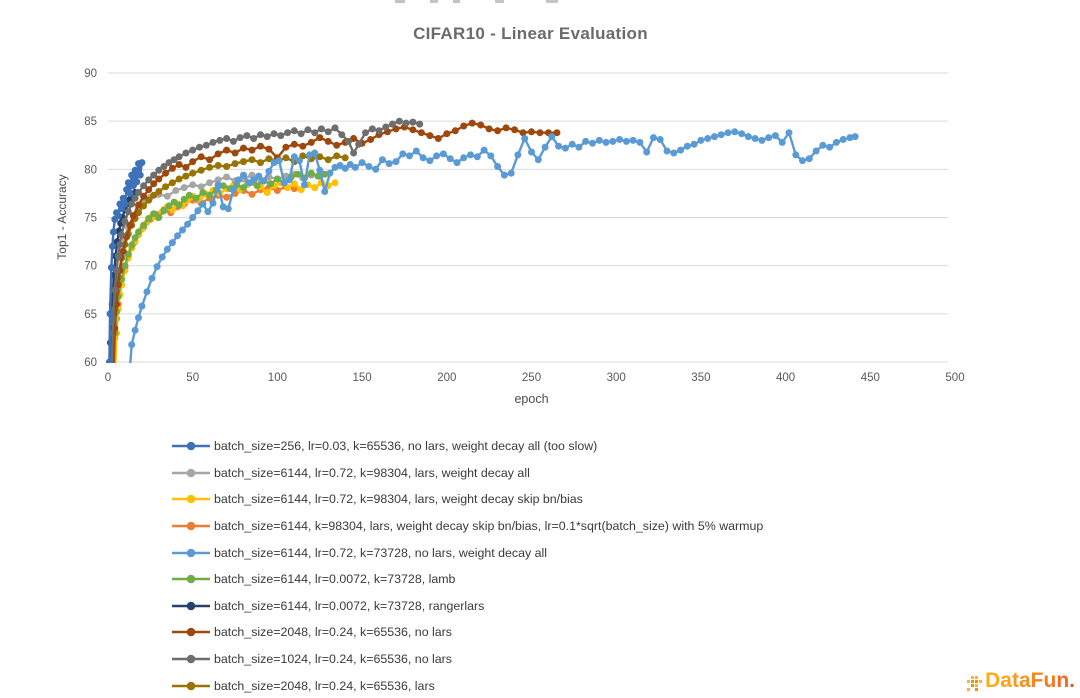 The image size is (1080, 698). What do you see at coordinates (192, 378) in the screenshot?
I see `x-tick-label: 50` at bounding box center [192, 378].